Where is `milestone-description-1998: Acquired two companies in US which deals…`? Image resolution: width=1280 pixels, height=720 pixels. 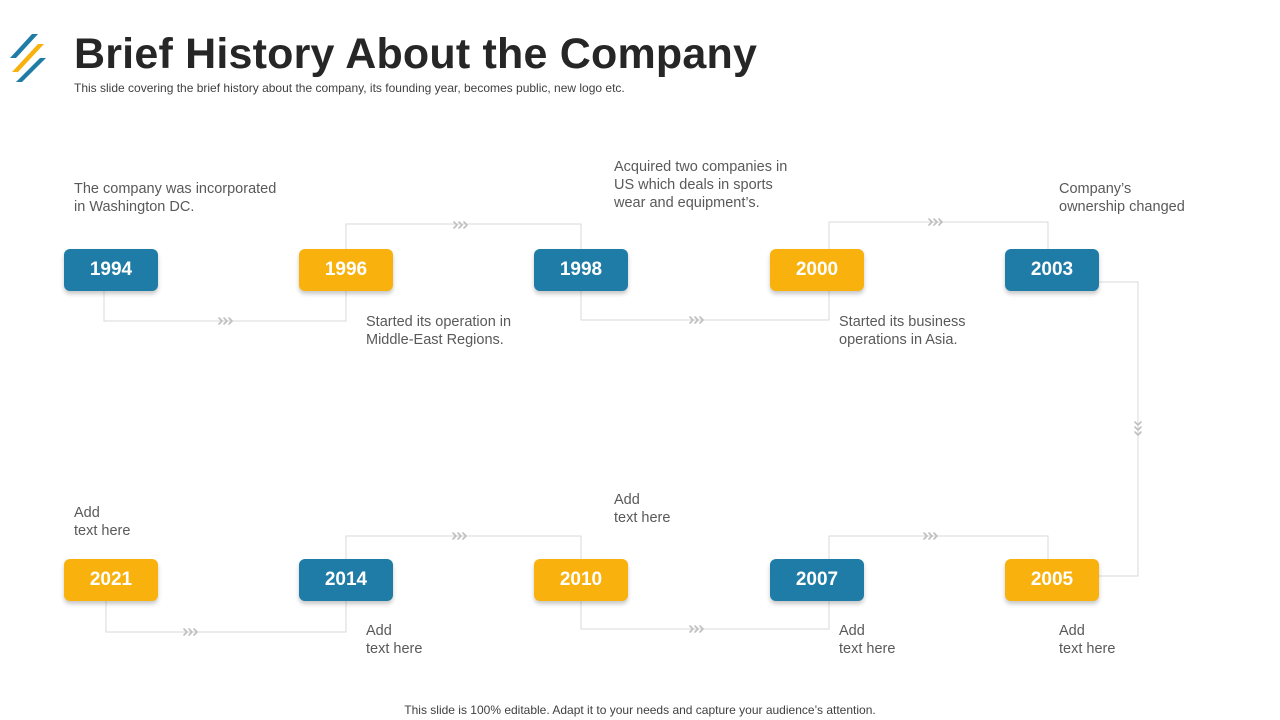 milestone-description-1998: Acquired two companies in US which deals… is located at coordinates (701, 185).